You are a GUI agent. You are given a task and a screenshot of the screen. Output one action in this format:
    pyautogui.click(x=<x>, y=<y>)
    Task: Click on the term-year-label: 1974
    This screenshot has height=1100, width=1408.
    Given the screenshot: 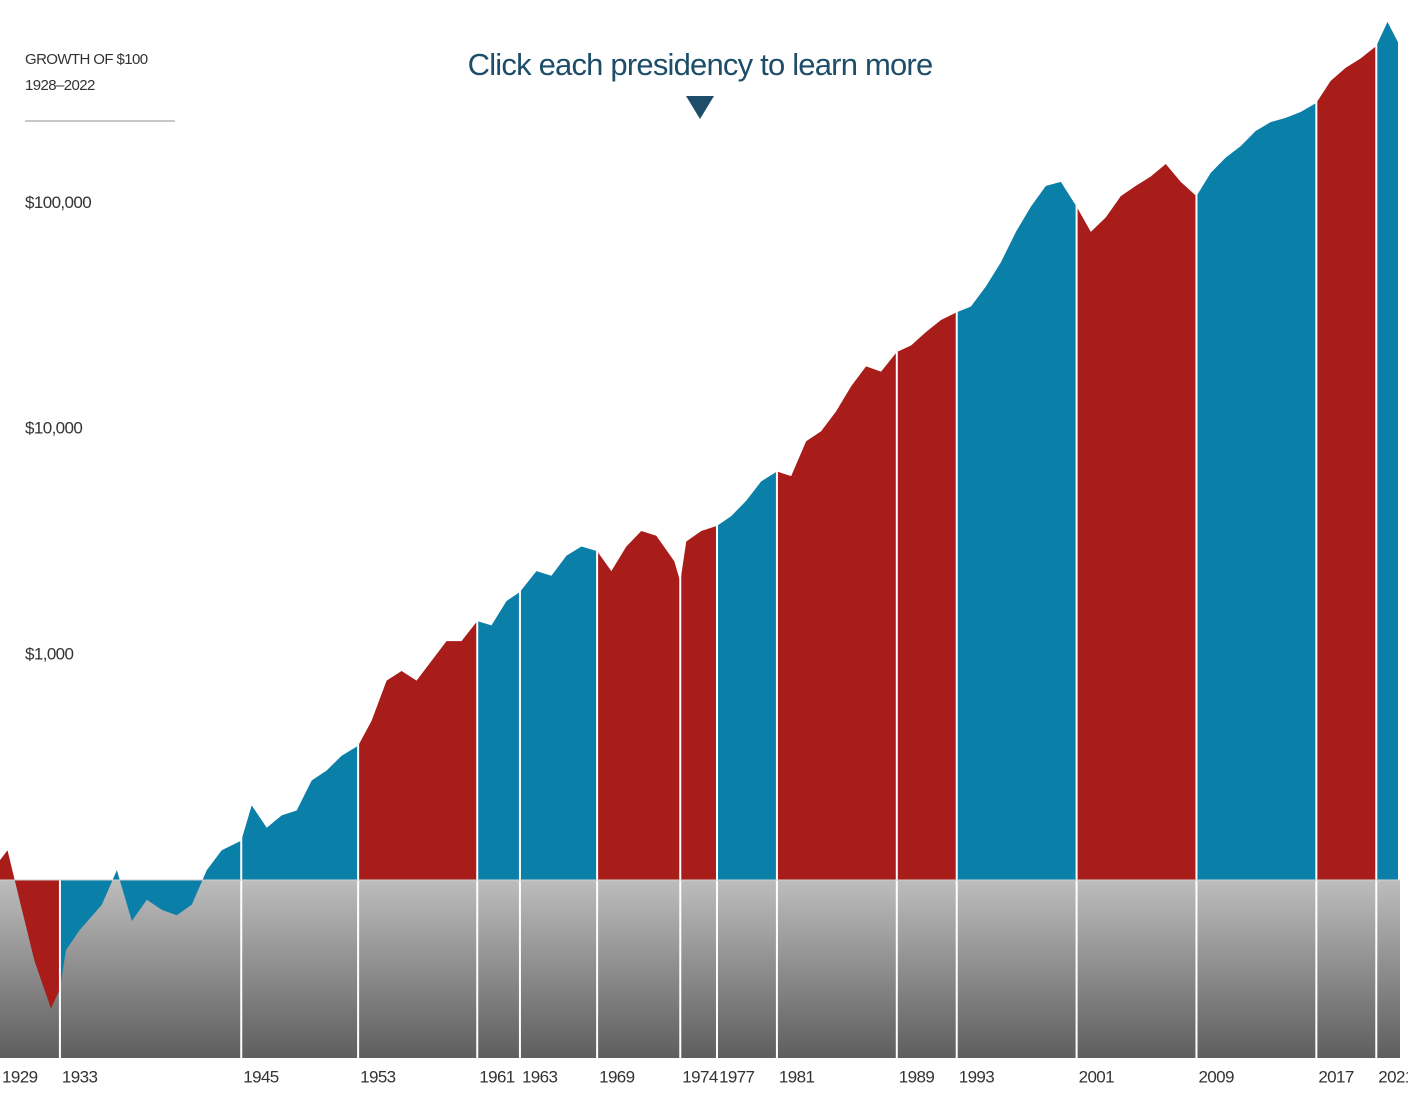 What is the action you would take?
    pyautogui.click(x=700, y=1076)
    